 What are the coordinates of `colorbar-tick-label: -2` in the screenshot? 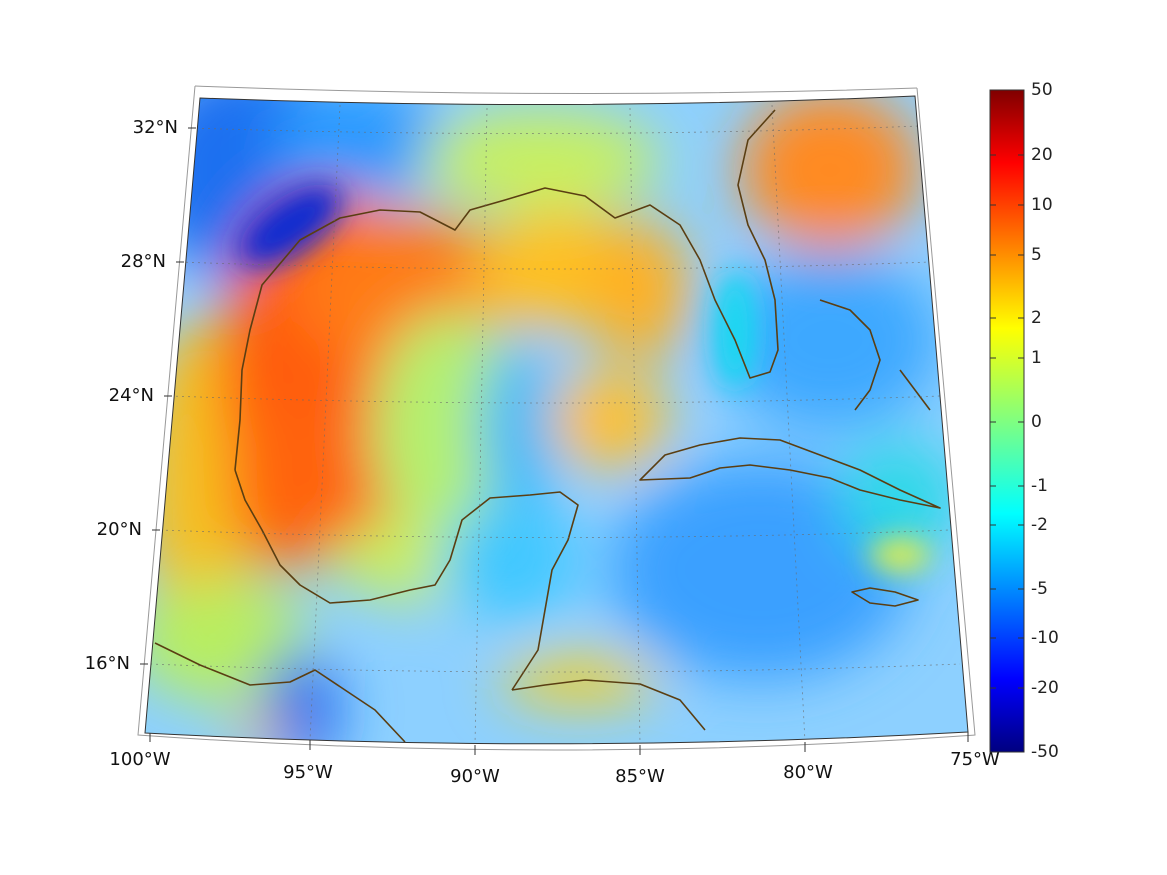 It's located at (1039, 525).